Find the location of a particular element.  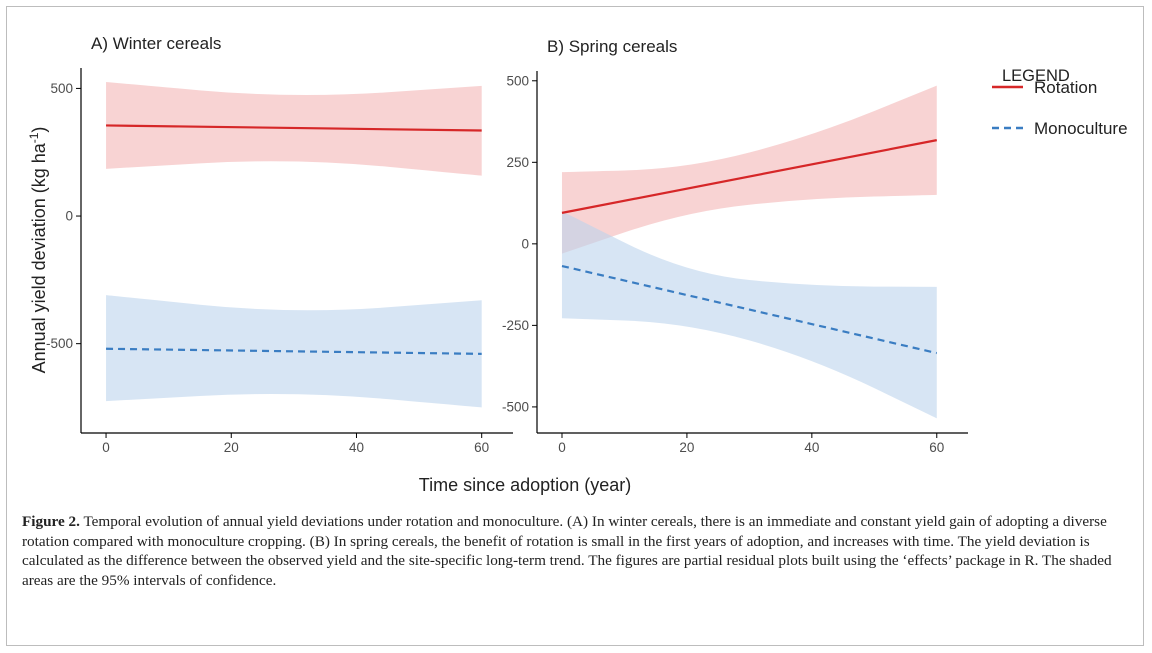

y-tick-label-spring--500: -500 is located at coordinates (515, 406).